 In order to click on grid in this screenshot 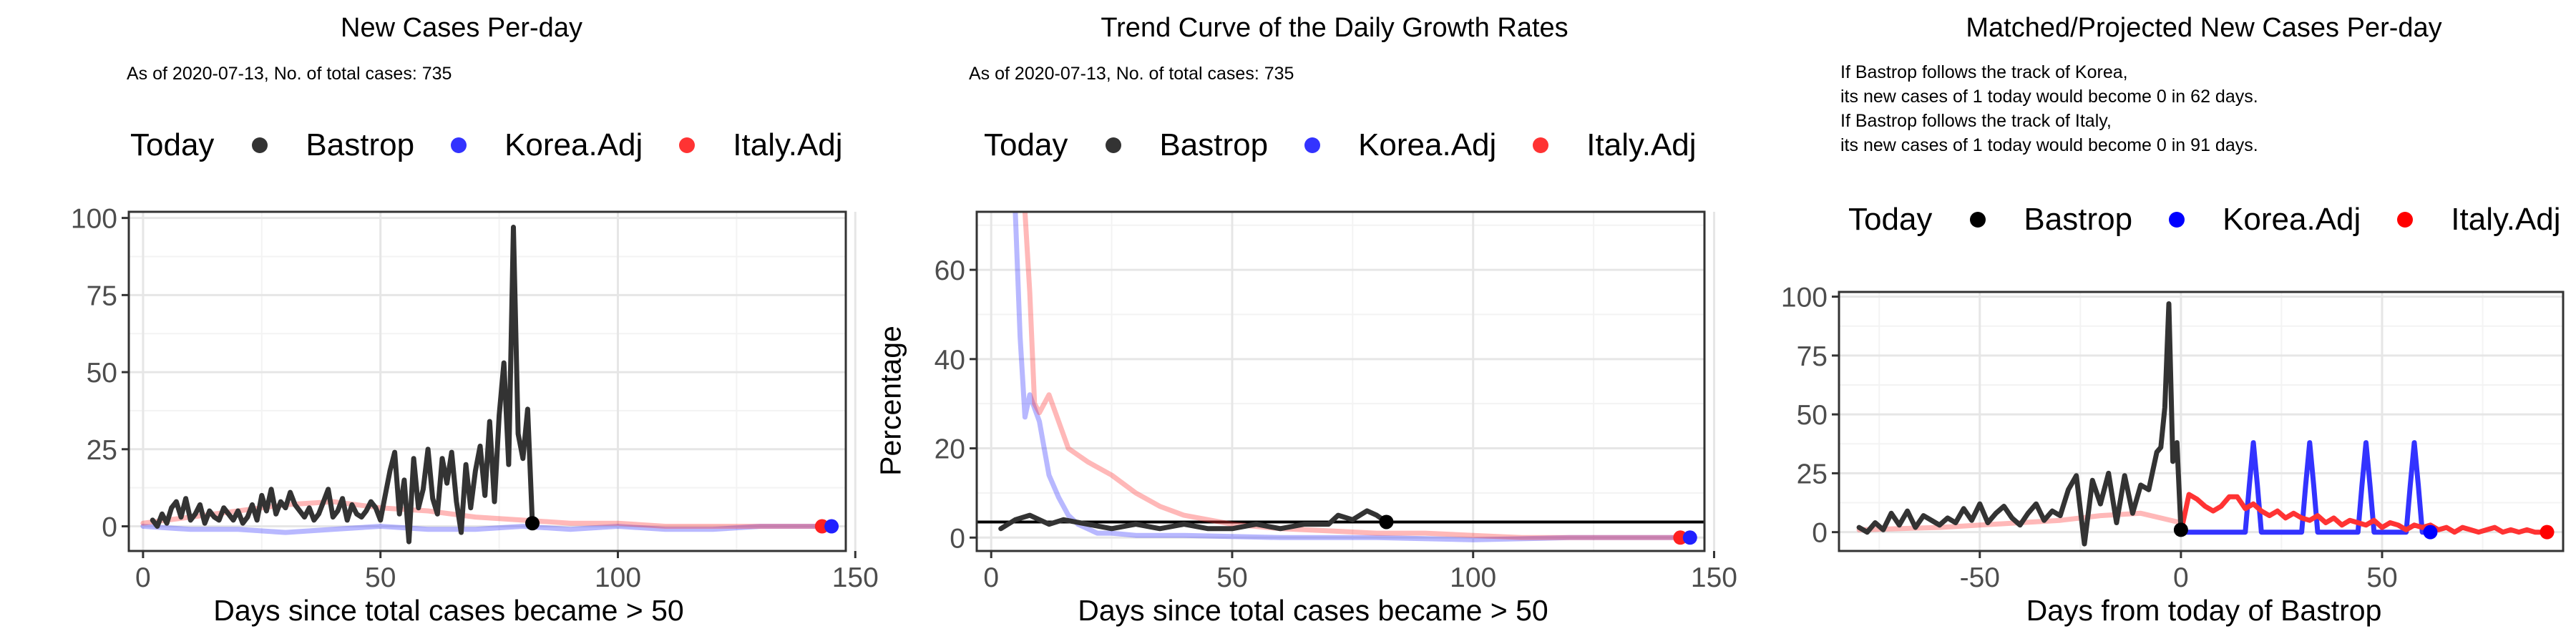, I will do `click(493, 381)`.